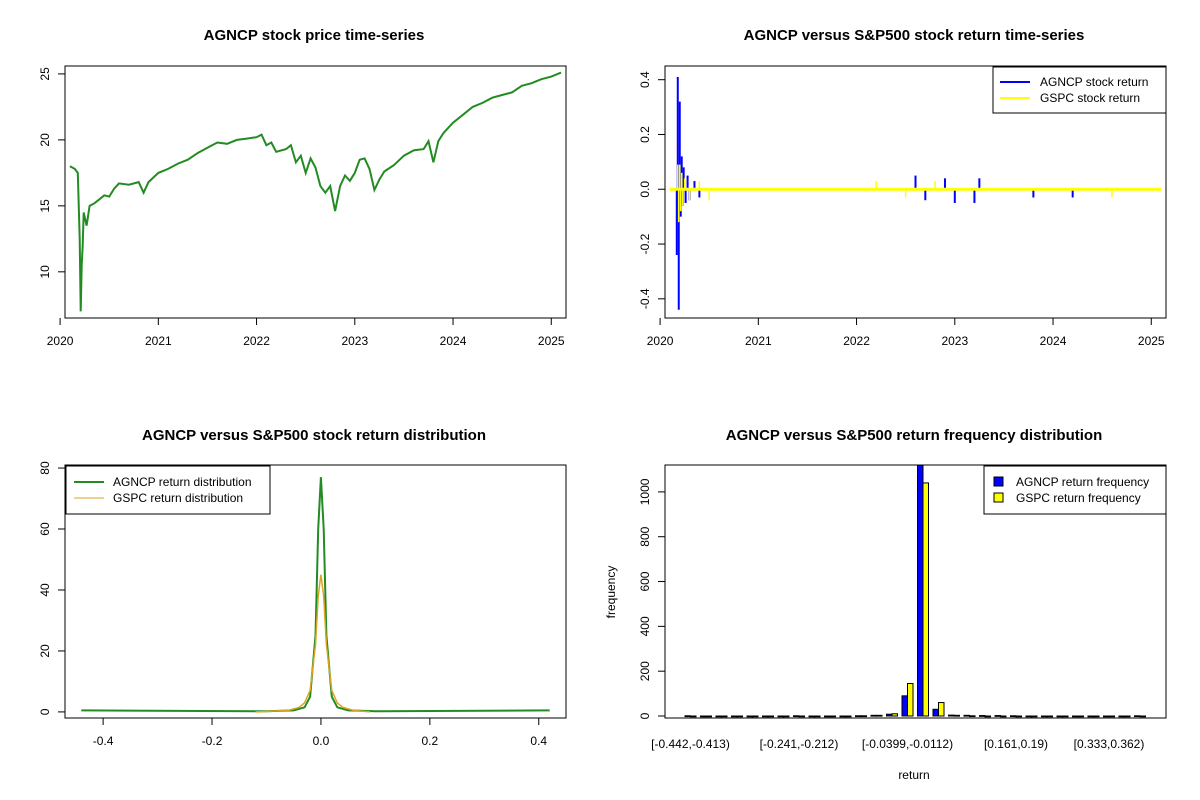  Describe the element at coordinates (915, 591) in the screenshot. I see `plot-frame-freq` at that location.